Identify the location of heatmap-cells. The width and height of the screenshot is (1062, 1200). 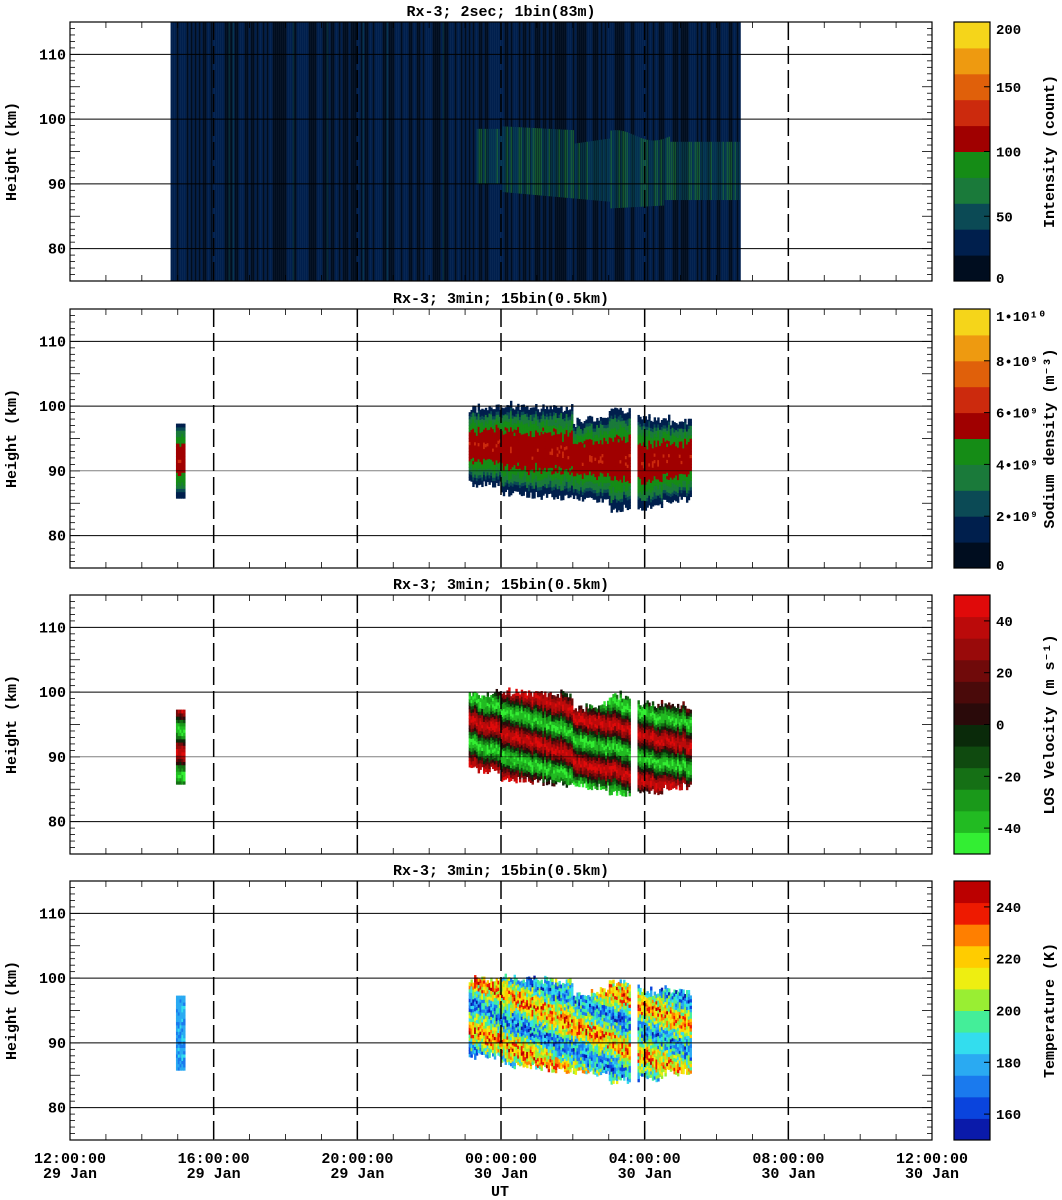
(433, 456).